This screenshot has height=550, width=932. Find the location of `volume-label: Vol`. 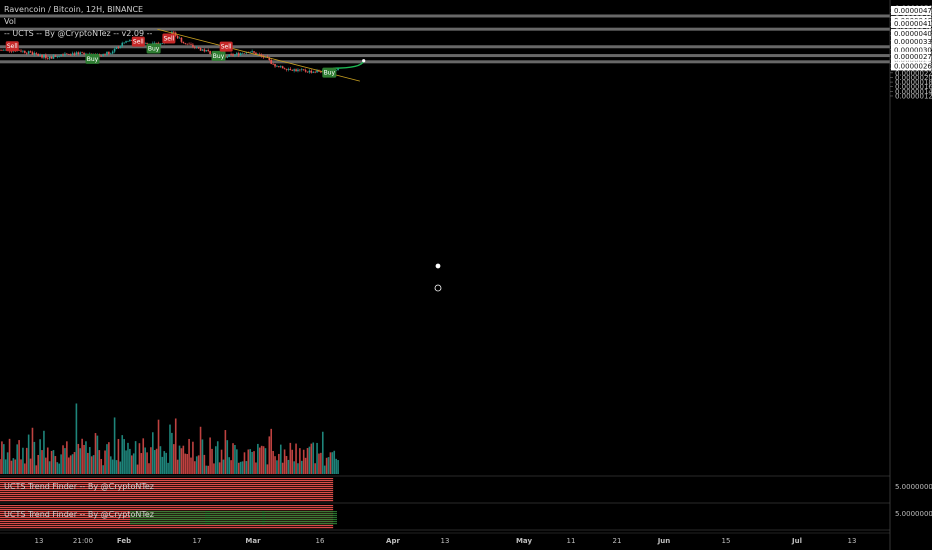

volume-label: Vol is located at coordinates (10, 21).